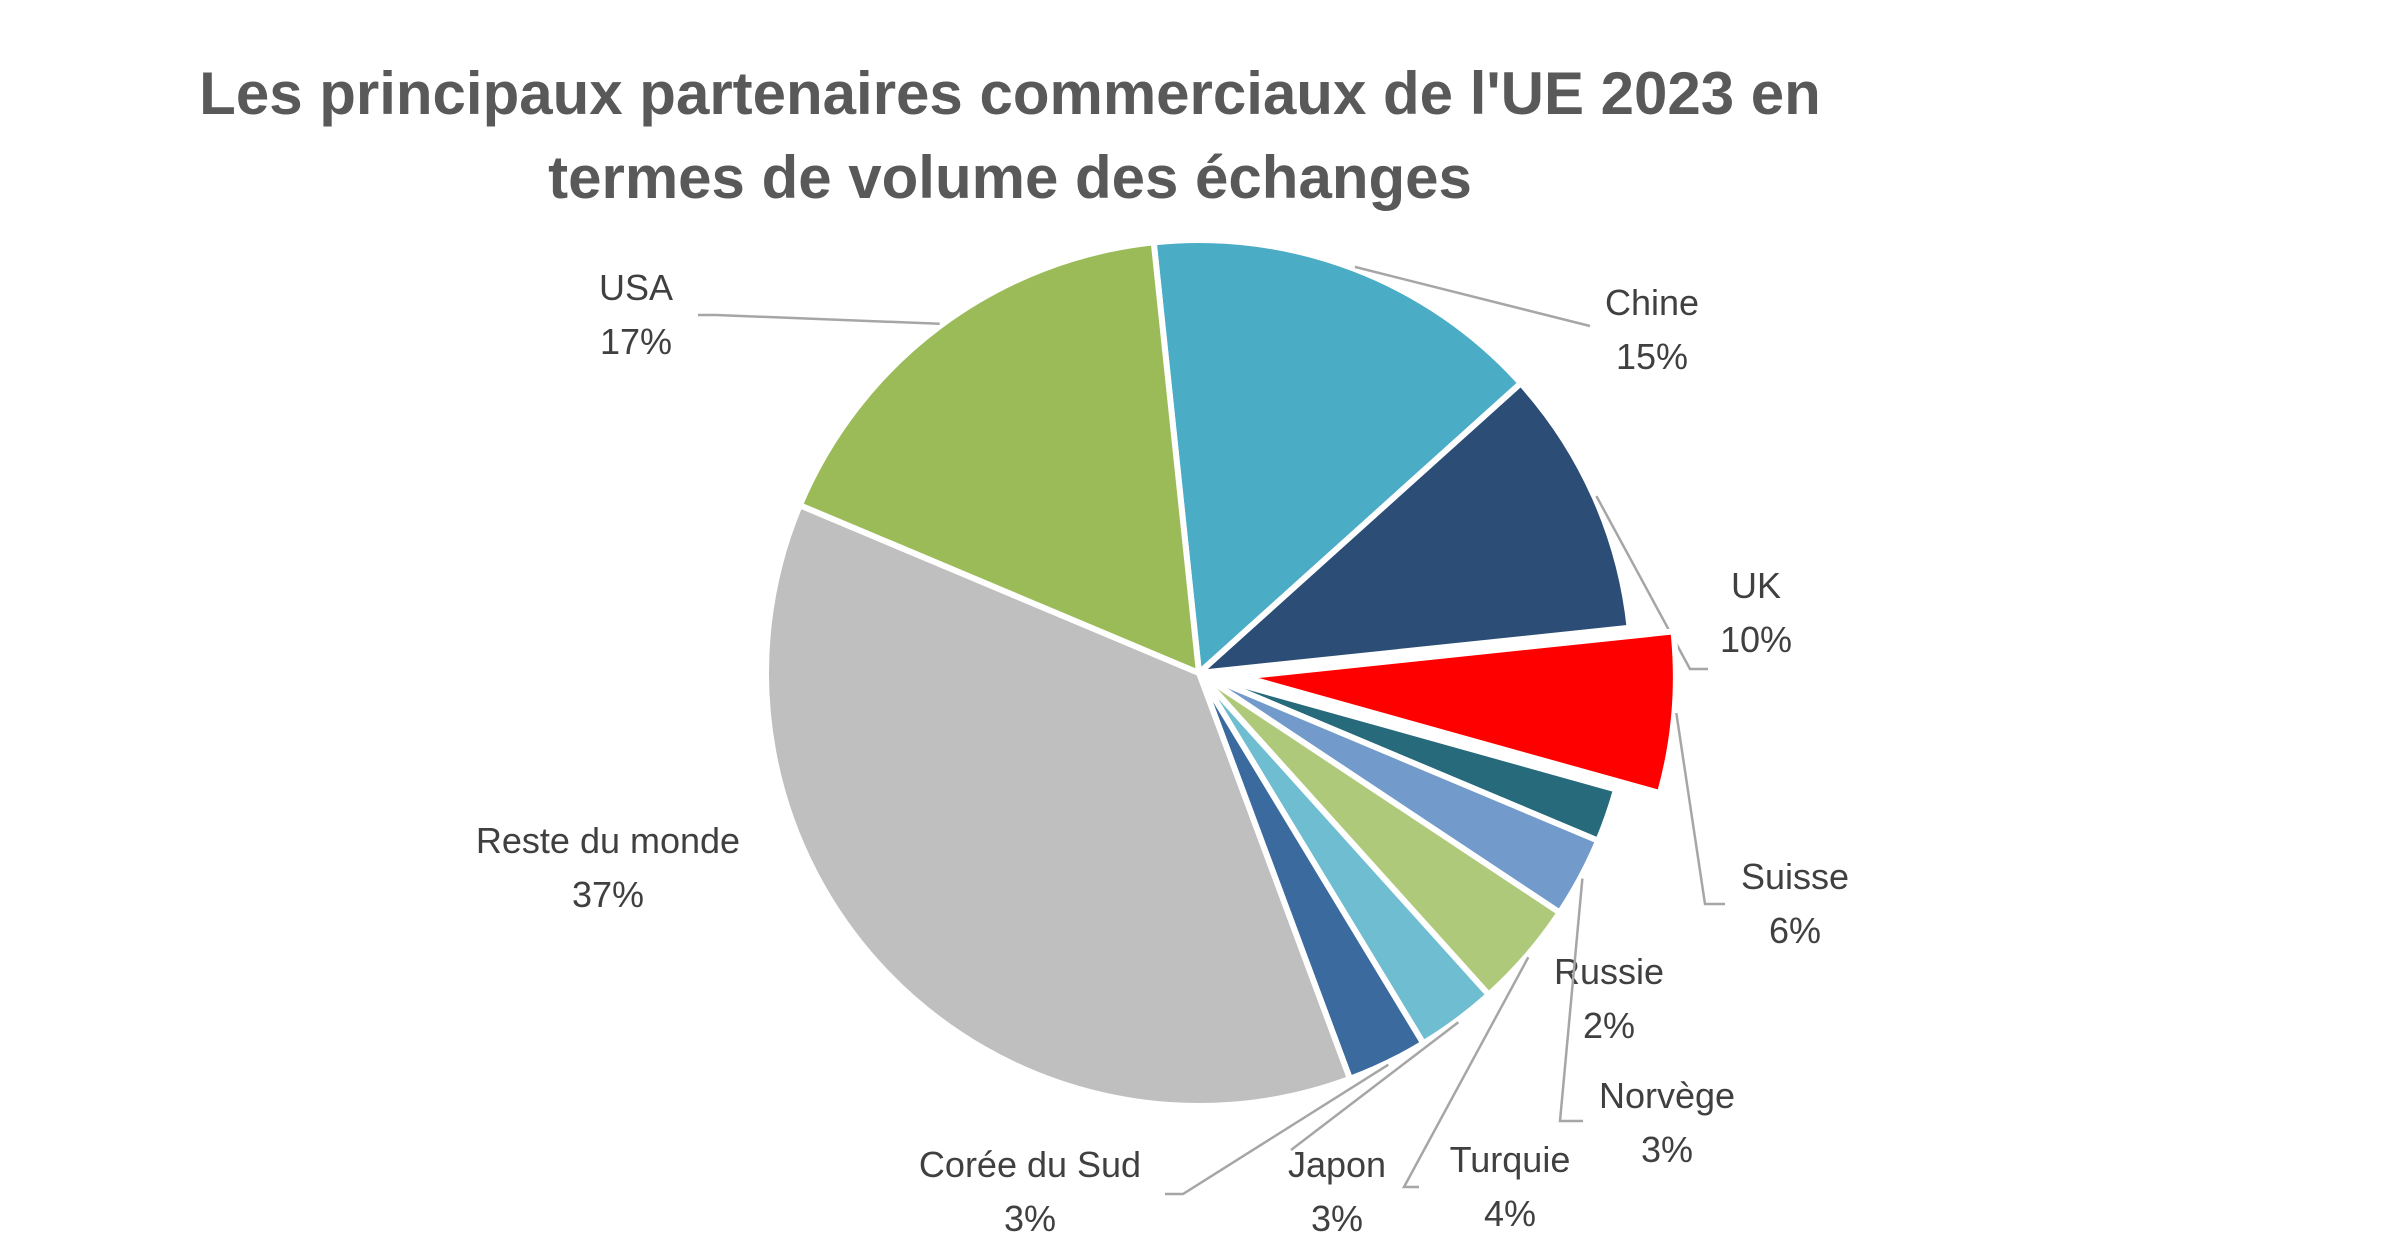 Image resolution: width=2396 pixels, height=1259 pixels. I want to click on pie-slice-usa, so click(999, 457).